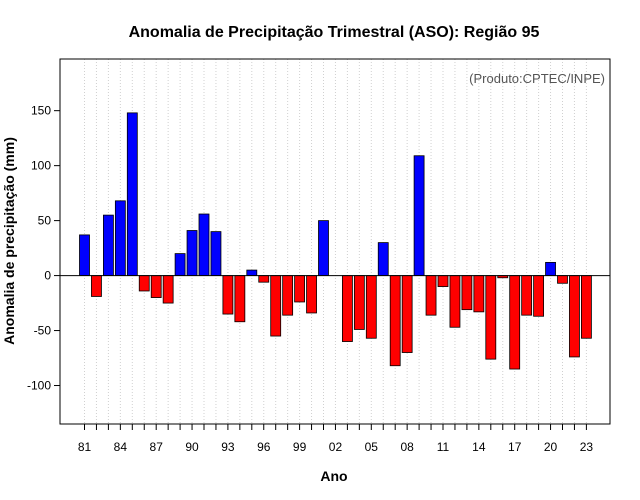  I want to click on bar-1983, so click(108, 245).